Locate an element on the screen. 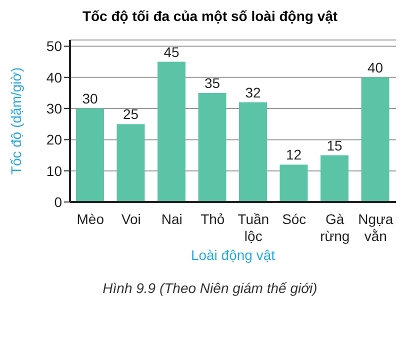 This screenshot has height=344, width=420. data-label: 15 is located at coordinates (334, 145).